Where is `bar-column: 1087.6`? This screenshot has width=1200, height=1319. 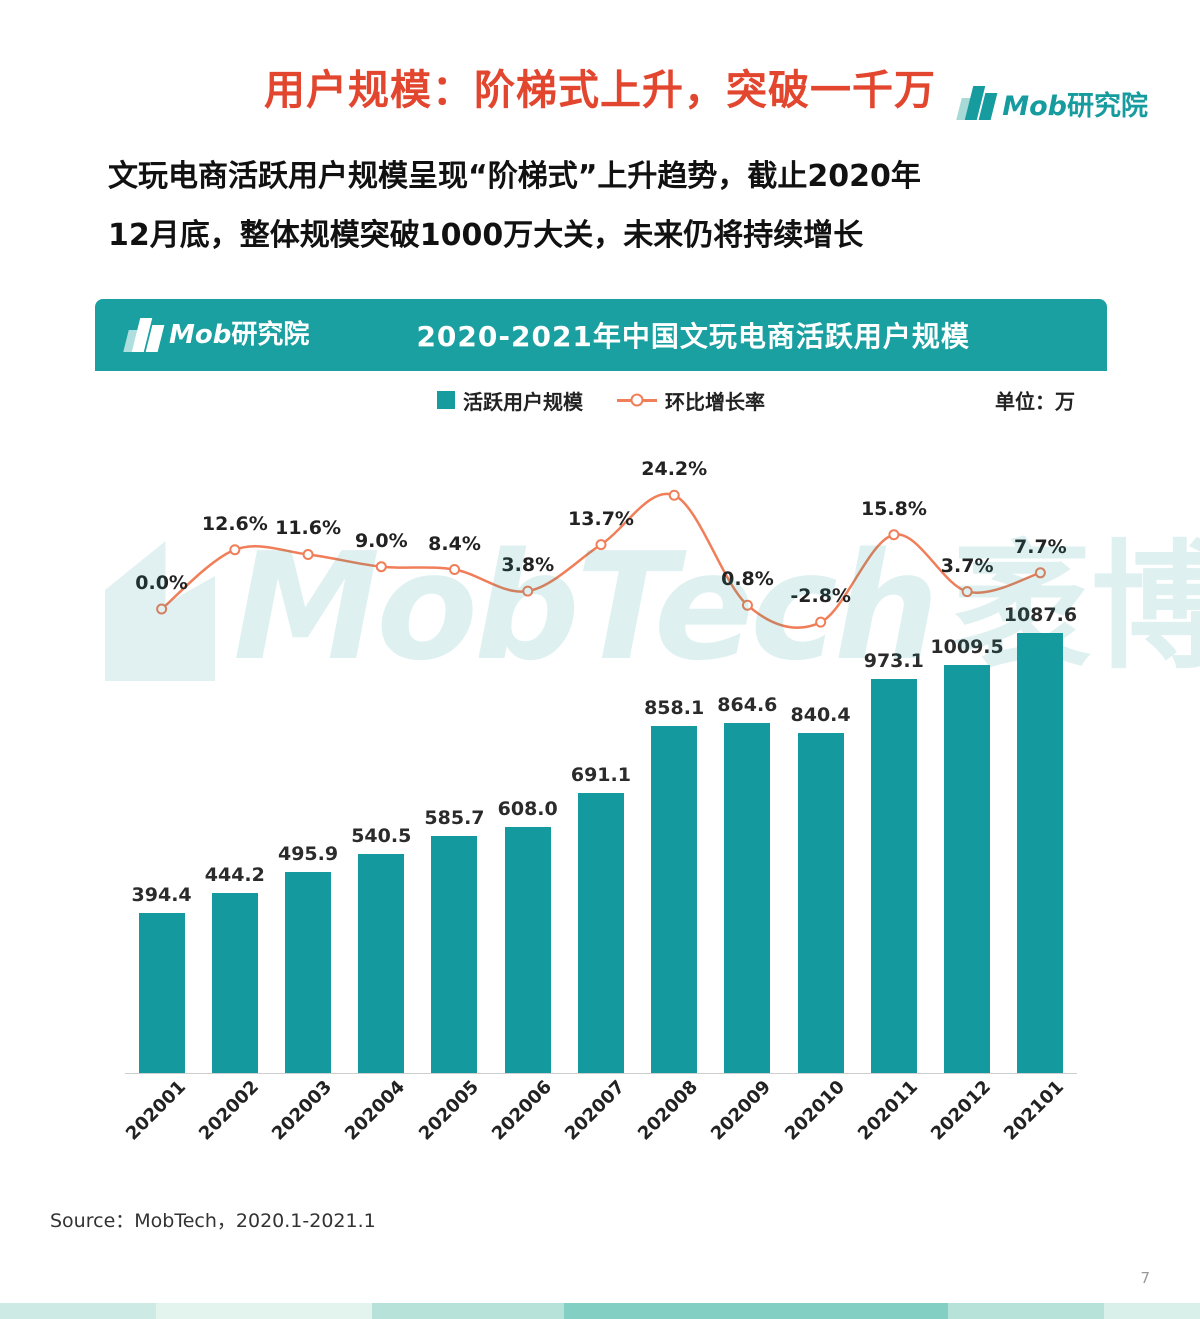
bar-column: 1087.6 is located at coordinates (1040, 838).